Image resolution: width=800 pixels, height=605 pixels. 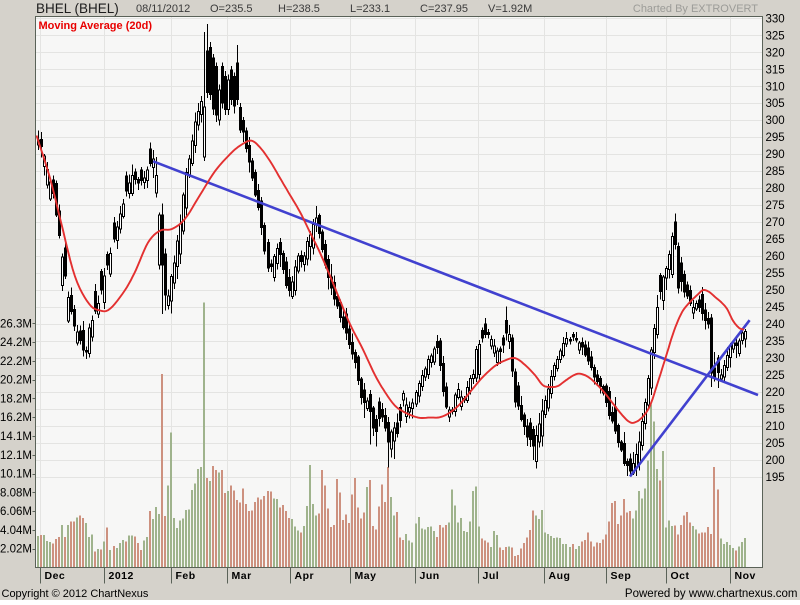 I want to click on svg-text: 12.1M, so click(x=16, y=456).